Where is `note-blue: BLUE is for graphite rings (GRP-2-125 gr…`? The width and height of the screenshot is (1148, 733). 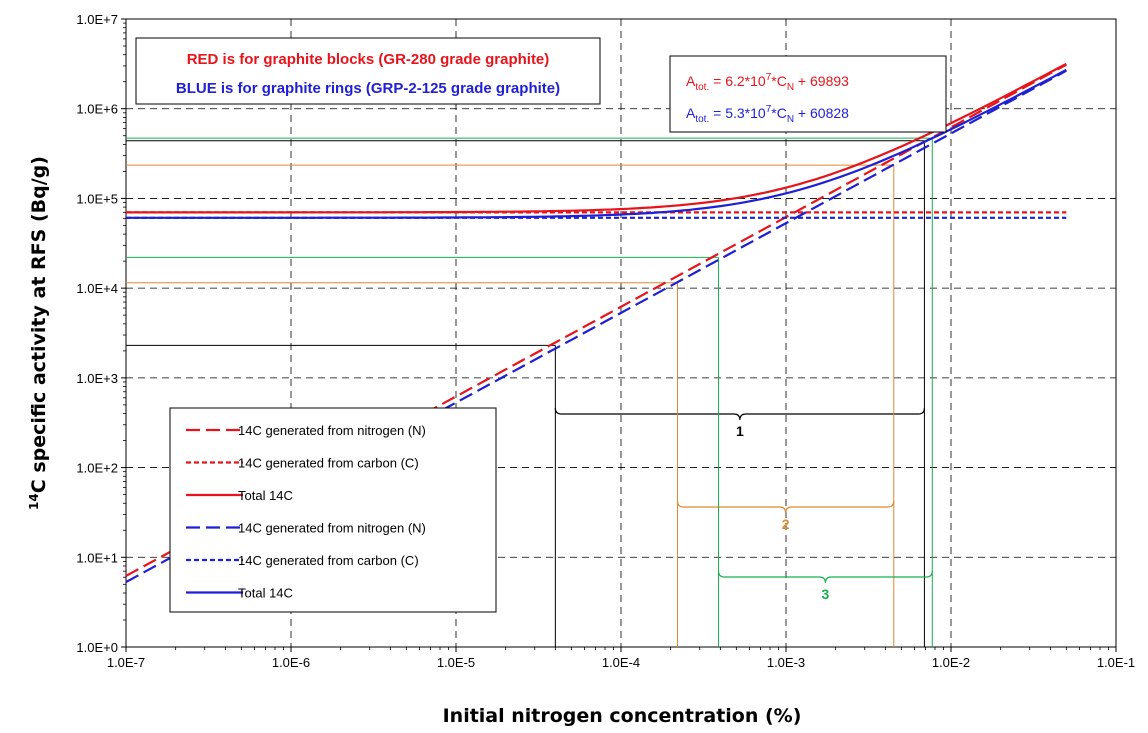 note-blue: BLUE is for graphite rings (GRP-2-125 gr… is located at coordinates (368, 88).